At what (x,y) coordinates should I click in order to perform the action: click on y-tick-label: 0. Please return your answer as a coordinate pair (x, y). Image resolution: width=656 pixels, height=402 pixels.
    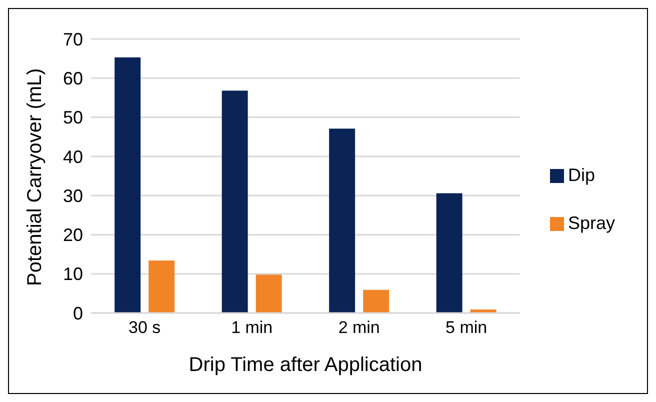
    Looking at the image, I should click on (77, 313).